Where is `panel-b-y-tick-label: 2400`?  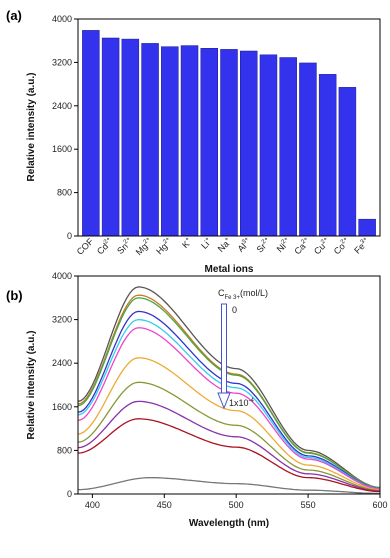 panel-b-y-tick-label: 2400 is located at coordinates (62, 363).